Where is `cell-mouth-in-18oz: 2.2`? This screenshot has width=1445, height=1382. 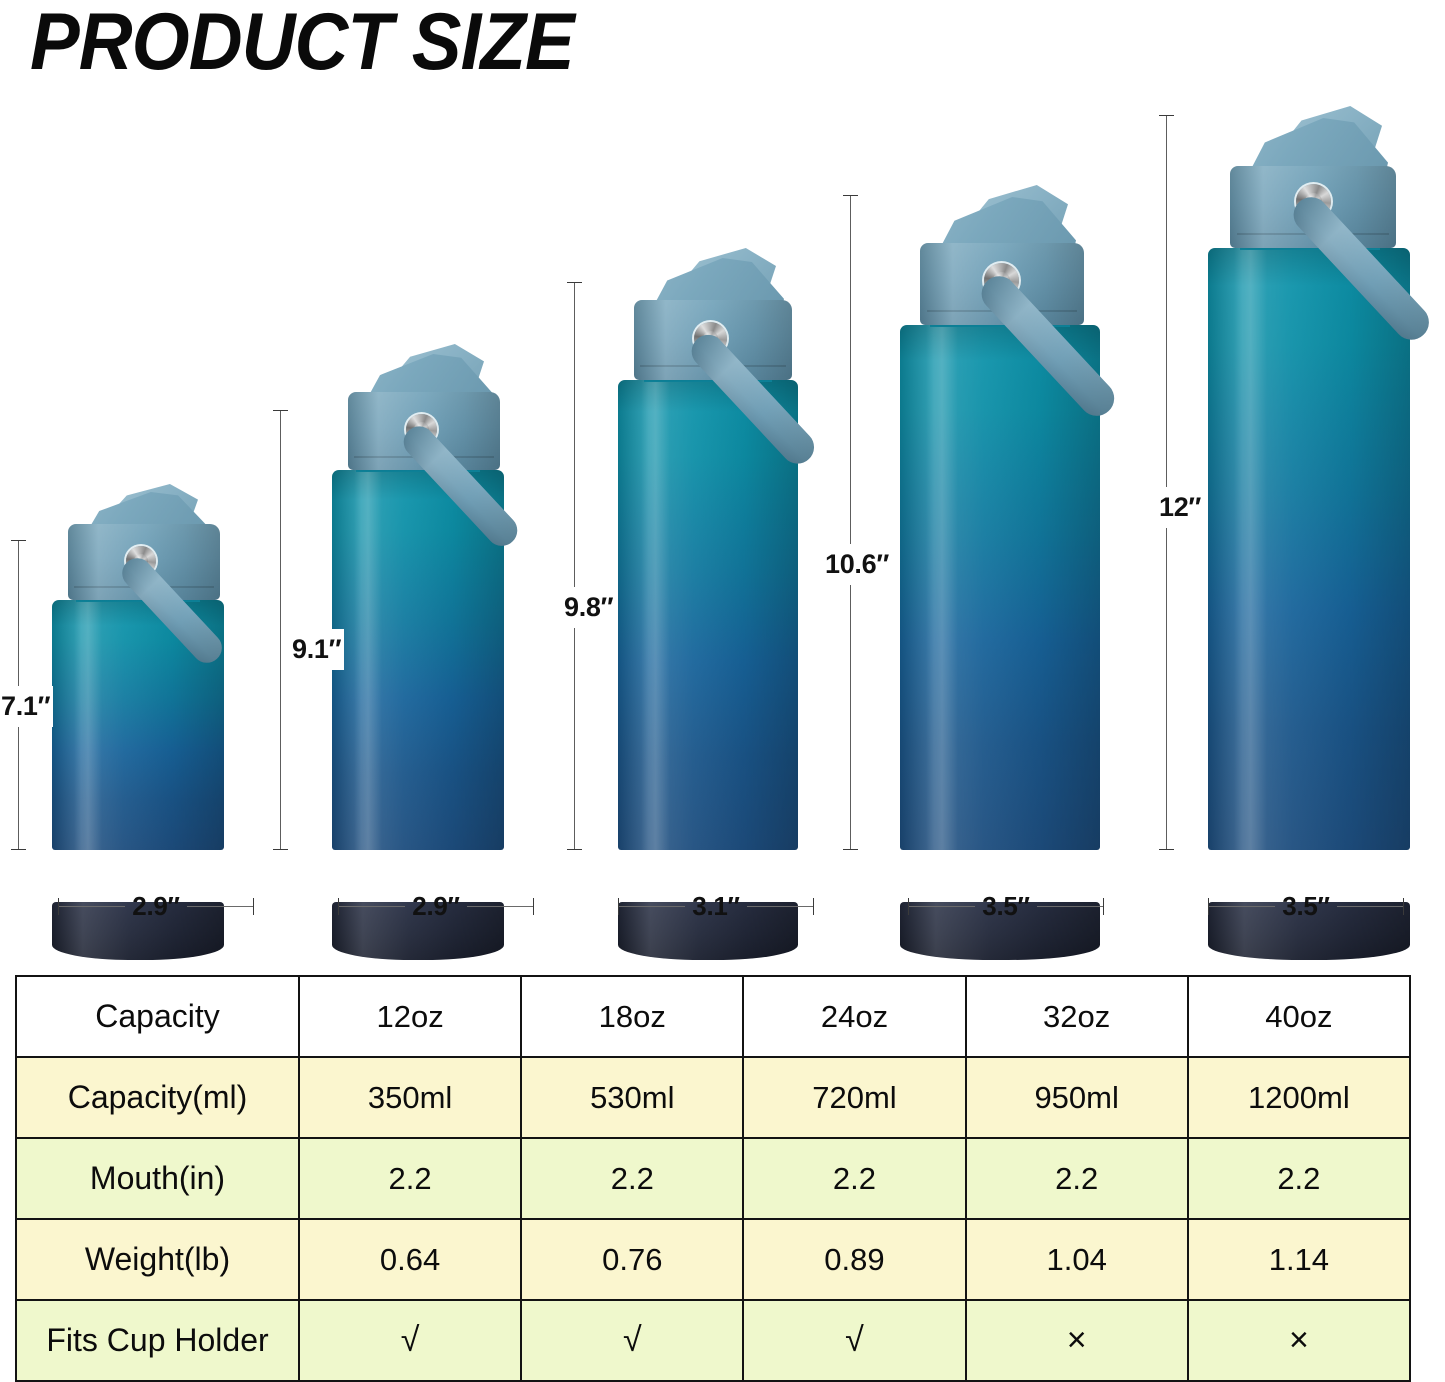
cell-mouth-in-18oz: 2.2 is located at coordinates (632, 1178).